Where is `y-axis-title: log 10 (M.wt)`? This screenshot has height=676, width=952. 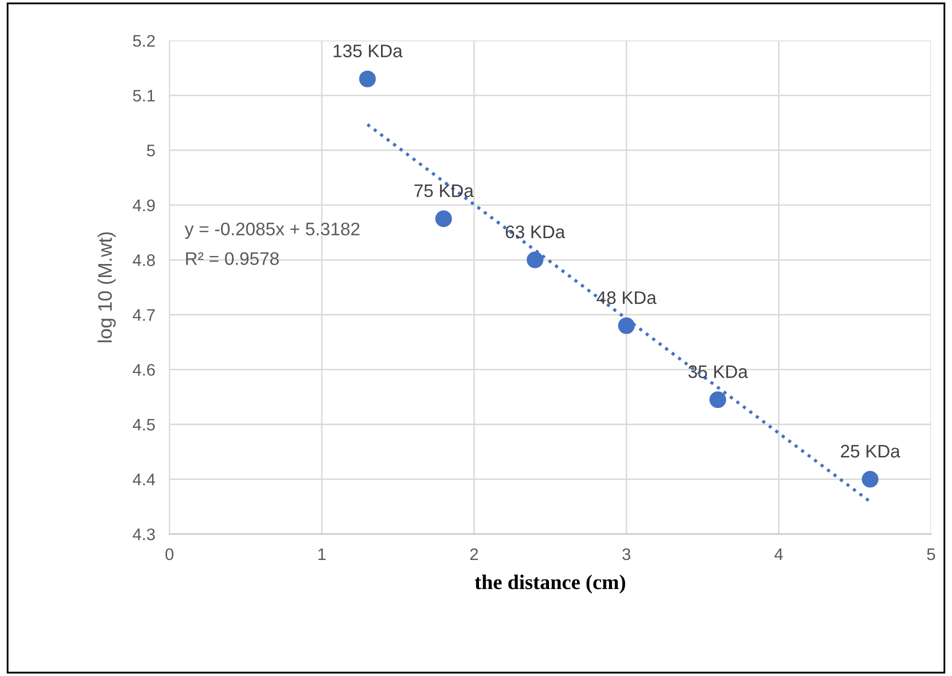
y-axis-title: log 10 (M.wt) is located at coordinates (107, 287).